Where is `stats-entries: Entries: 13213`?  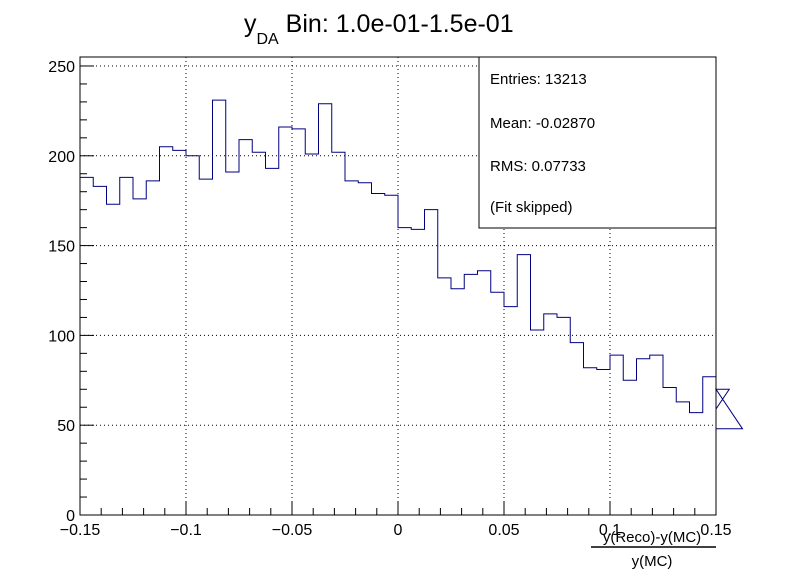
stats-entries: Entries: 13213 is located at coordinates (538, 79).